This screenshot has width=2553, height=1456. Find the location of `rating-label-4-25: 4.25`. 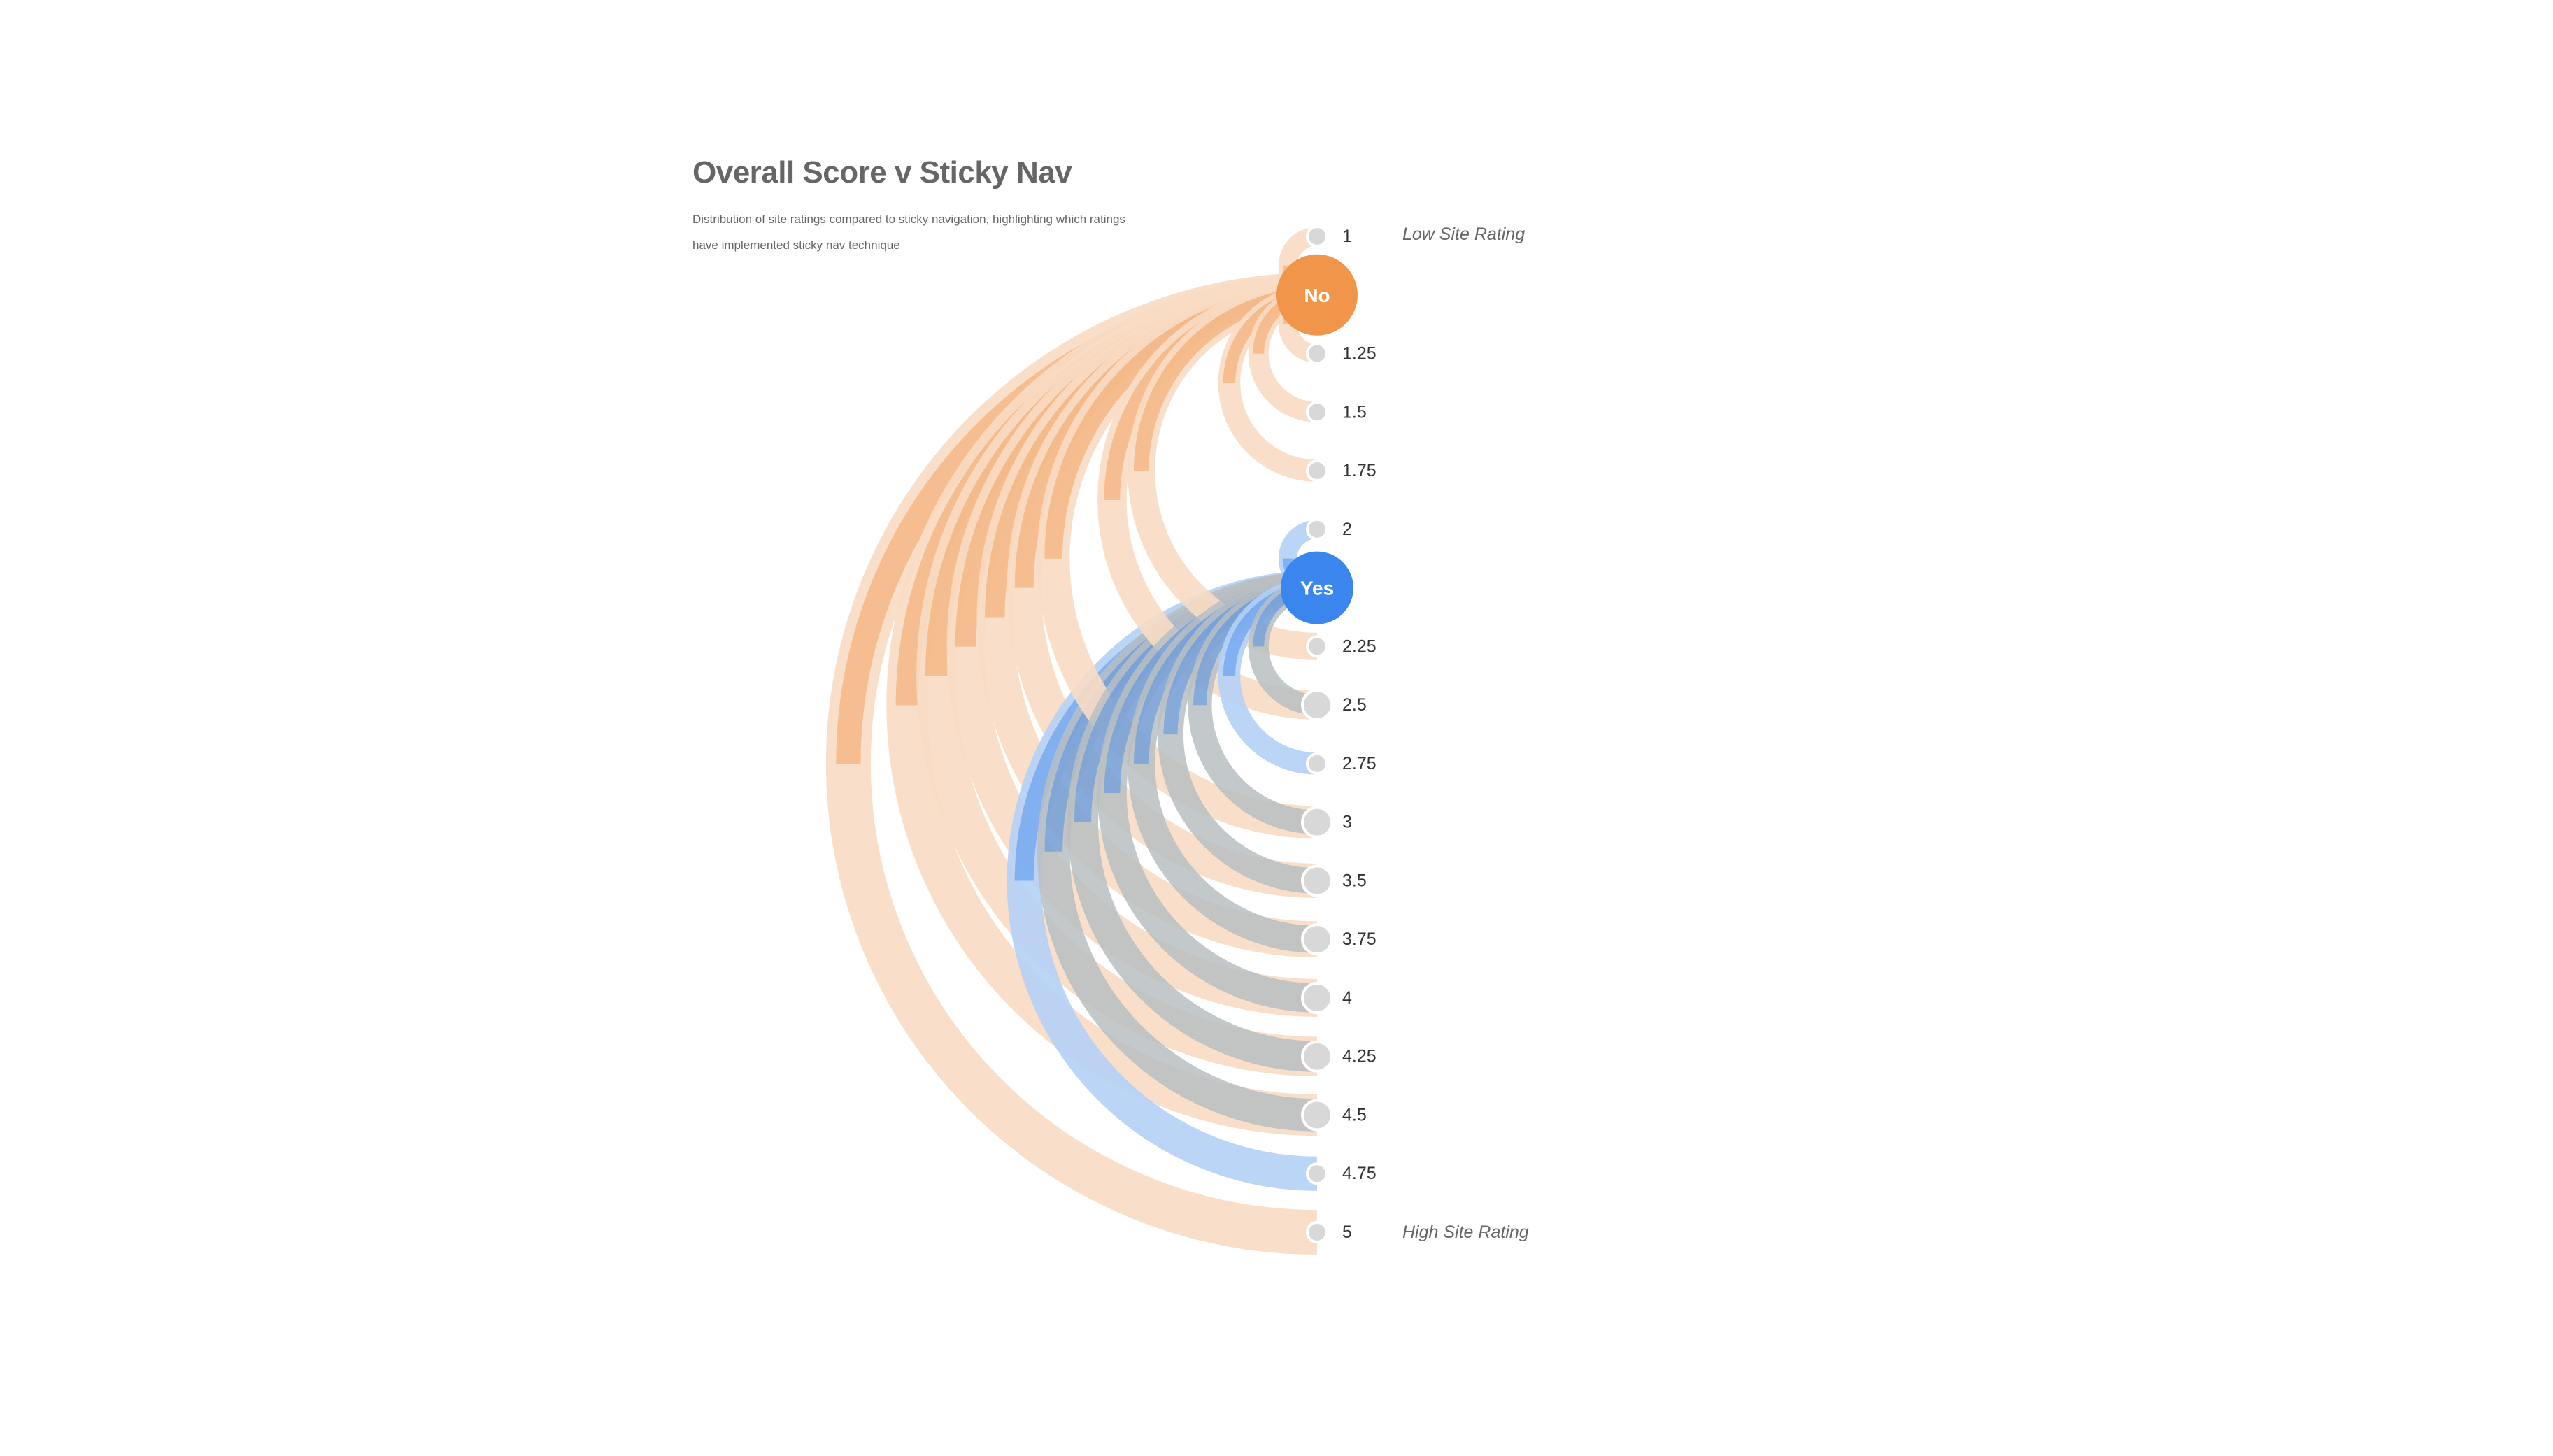

rating-label-4-25: 4.25 is located at coordinates (1359, 1056).